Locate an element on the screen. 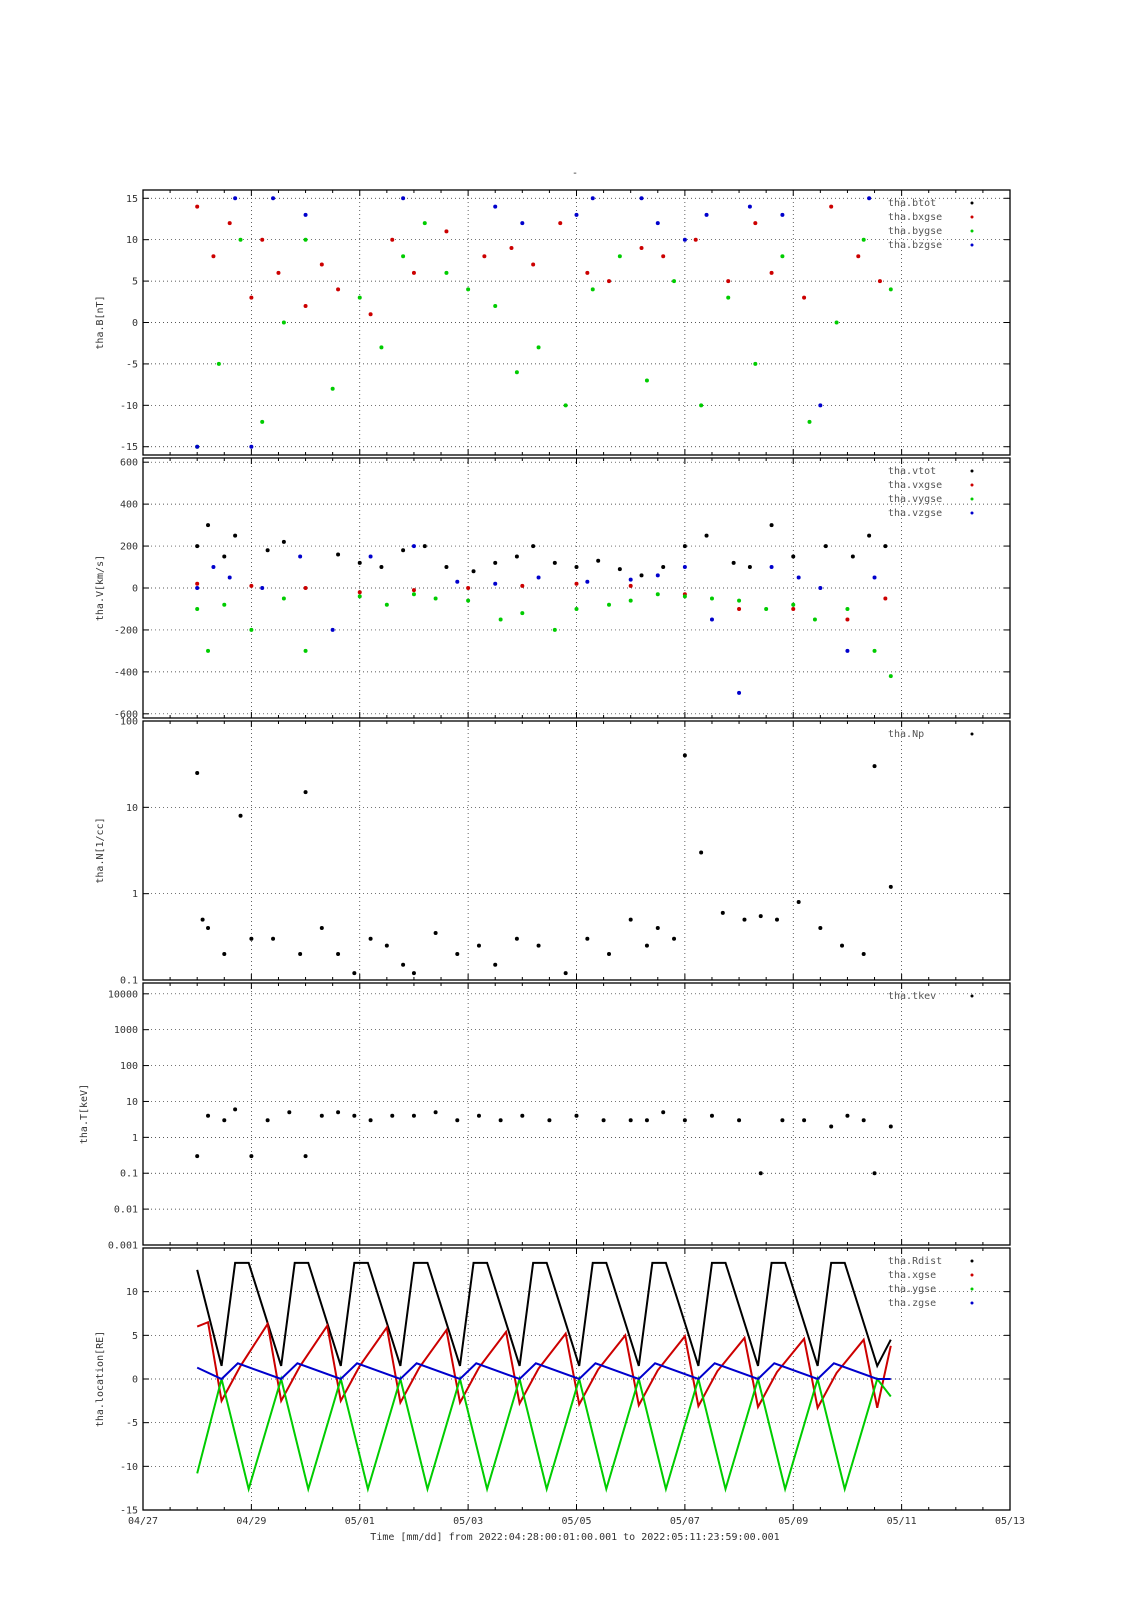 The height and width of the screenshot is (1600, 1131). y-tick-label: 200 is located at coordinates (129, 547).